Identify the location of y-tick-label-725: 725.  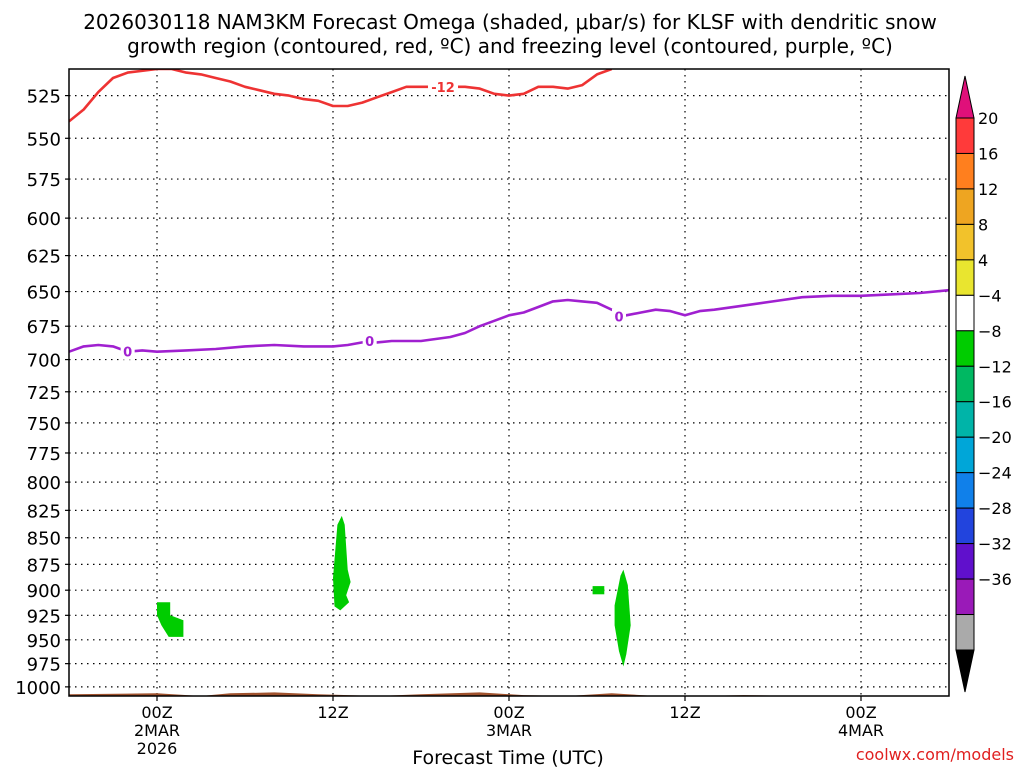
(44, 393).